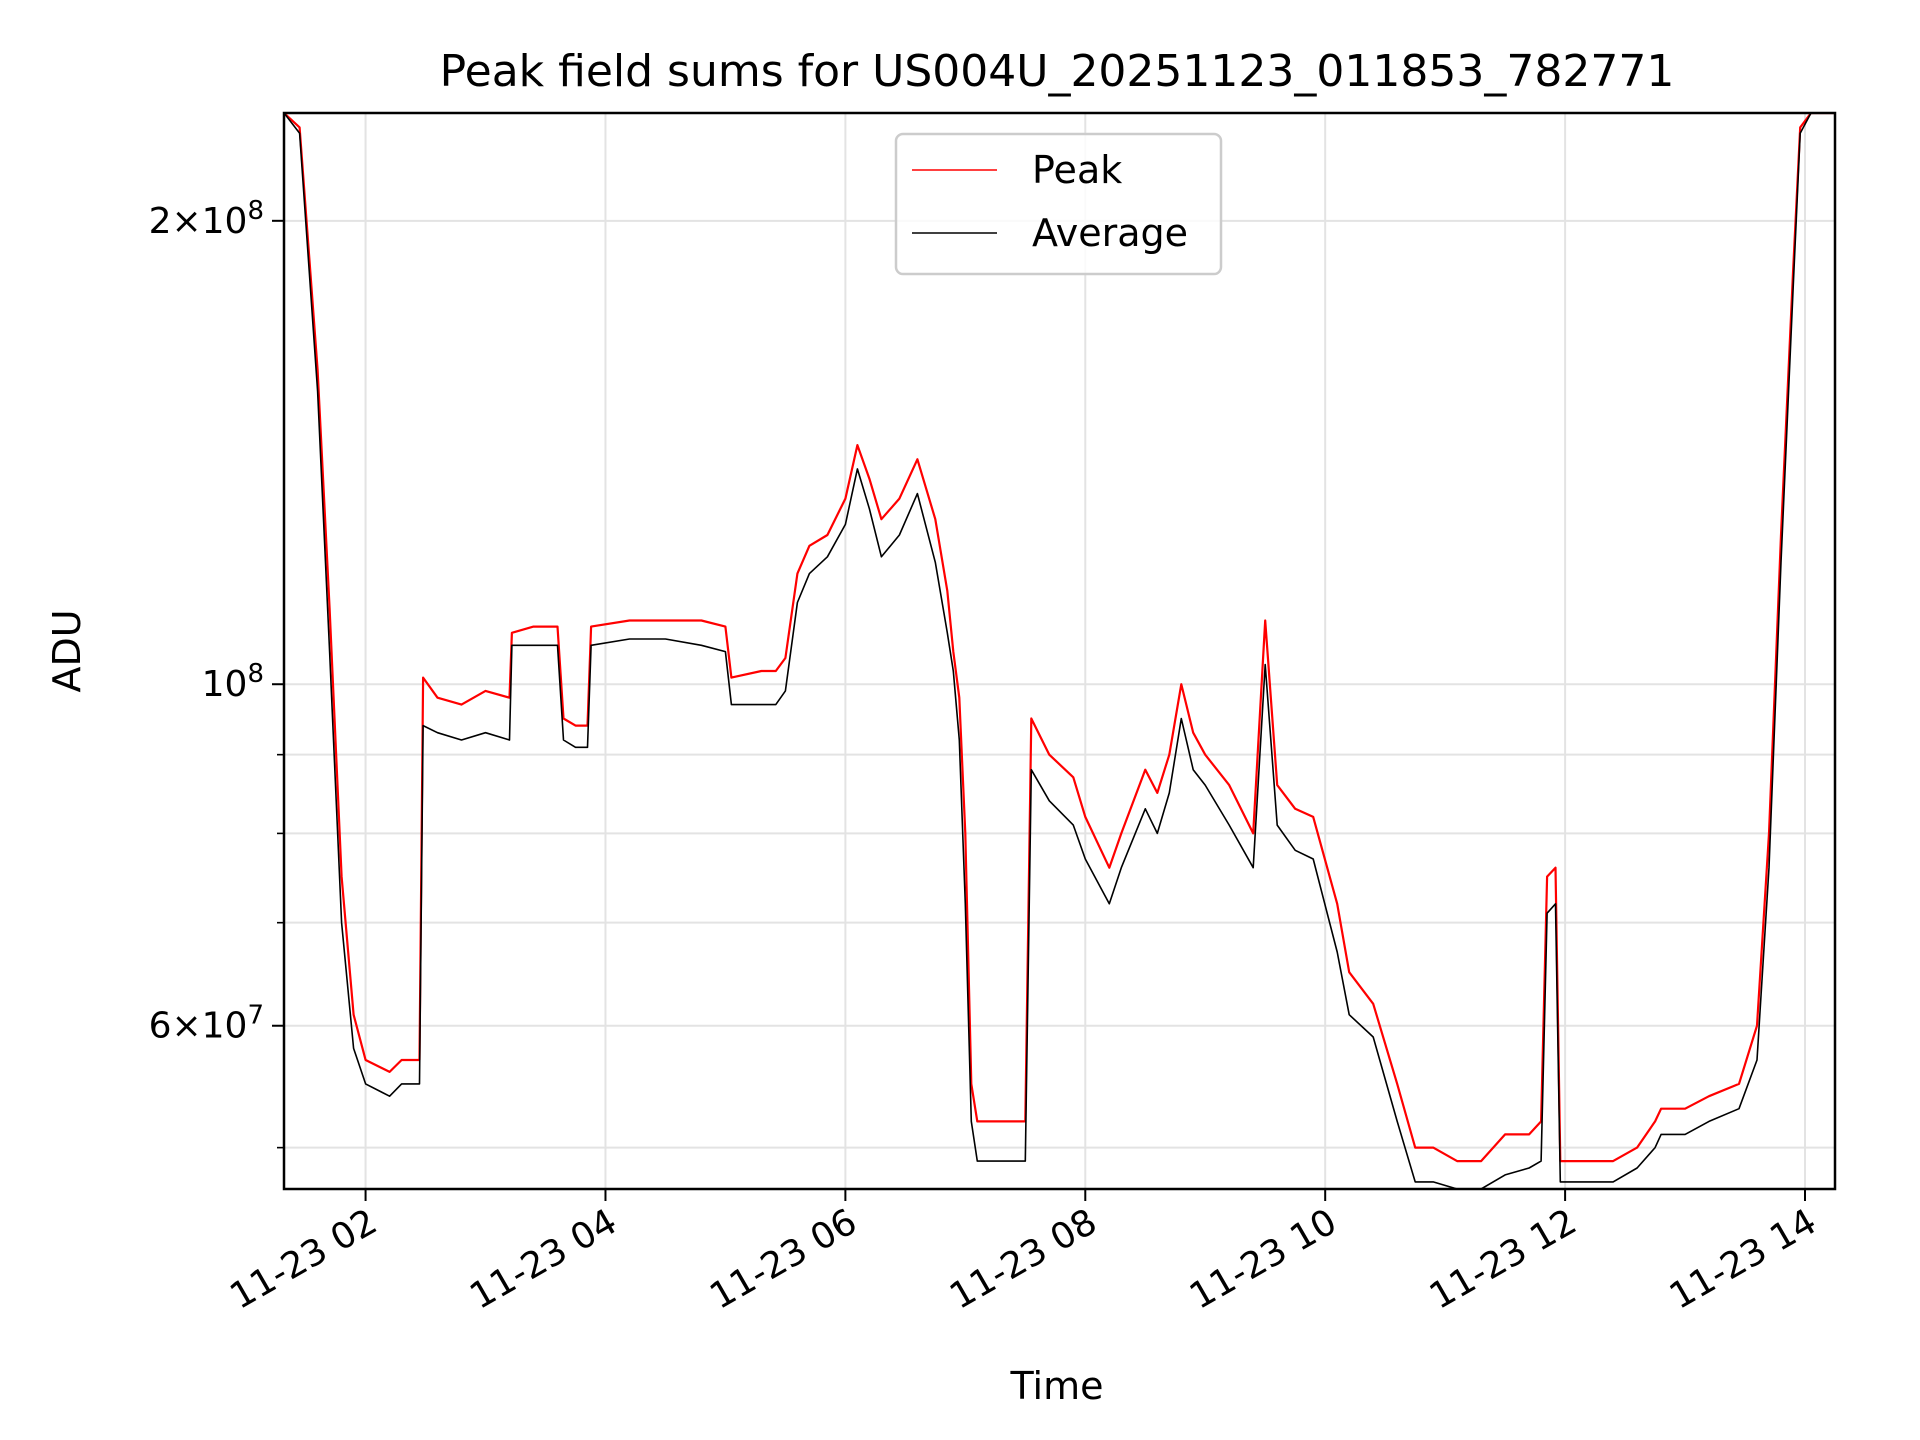  Describe the element at coordinates (1110, 233) in the screenshot. I see `legend-label-average: Average` at that location.